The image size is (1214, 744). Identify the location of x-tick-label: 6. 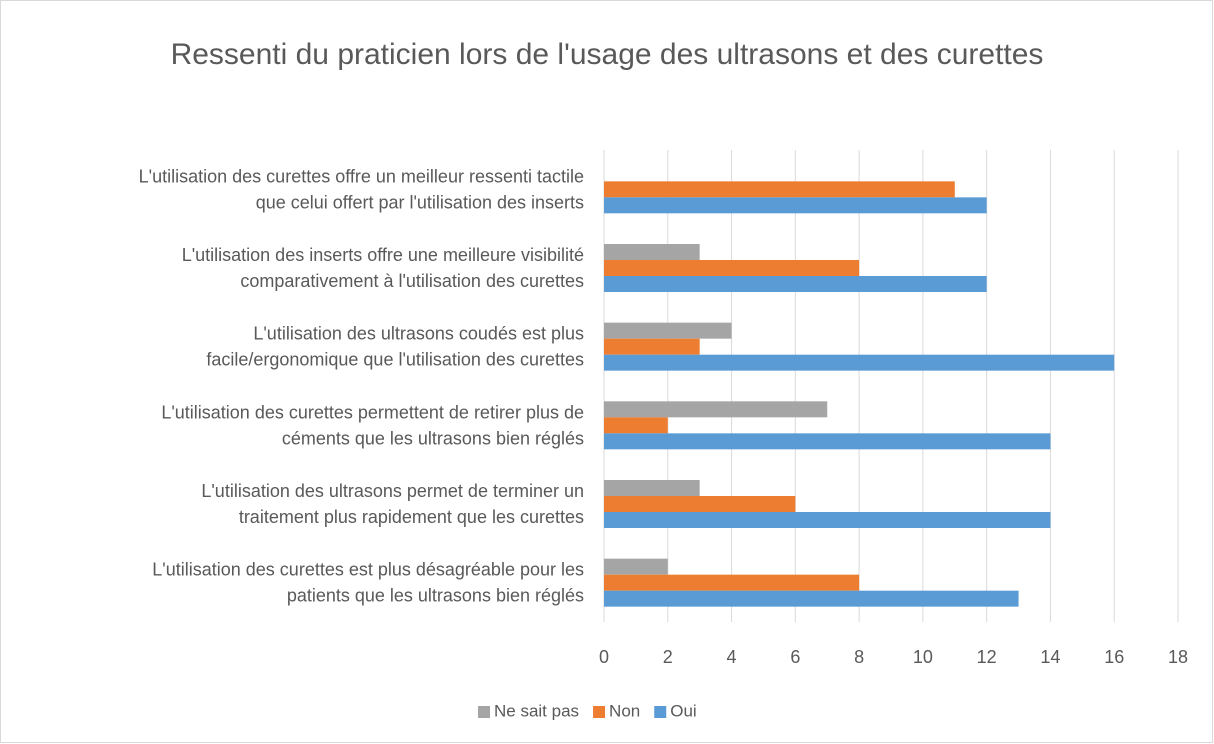
(795, 657).